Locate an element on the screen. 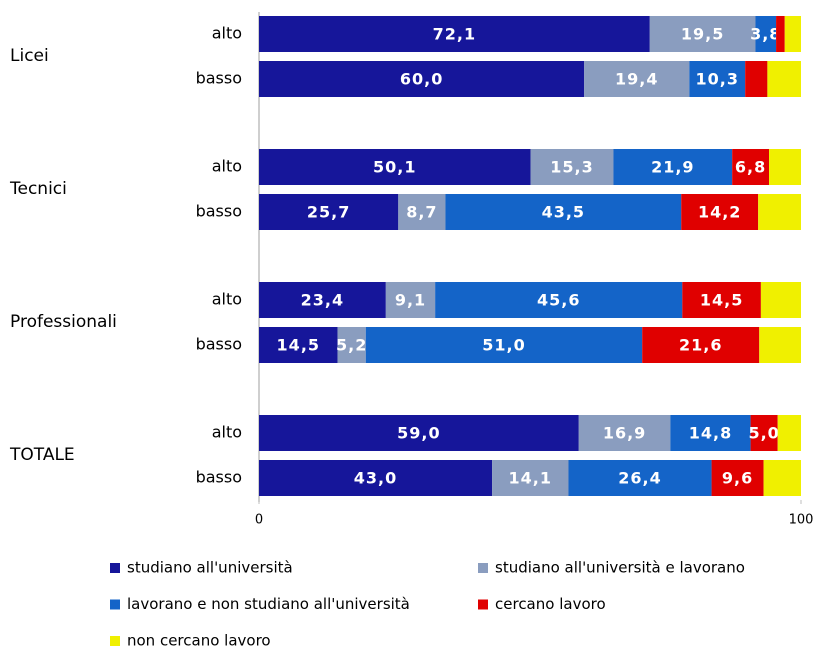  data-label: 14,8 is located at coordinates (710, 433).